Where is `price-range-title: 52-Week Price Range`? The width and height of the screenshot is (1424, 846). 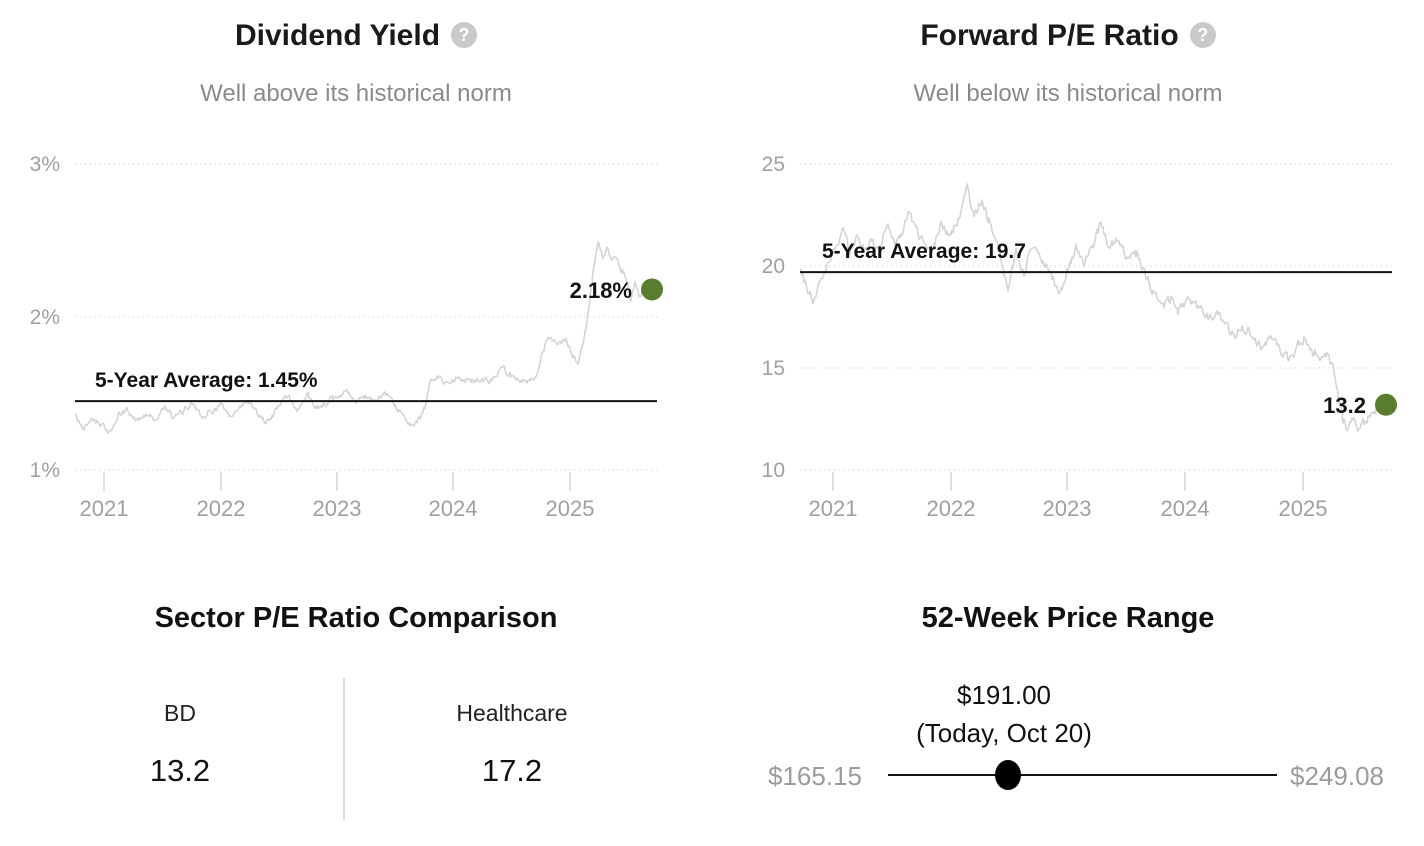 price-range-title: 52-Week Price Range is located at coordinates (1068, 618).